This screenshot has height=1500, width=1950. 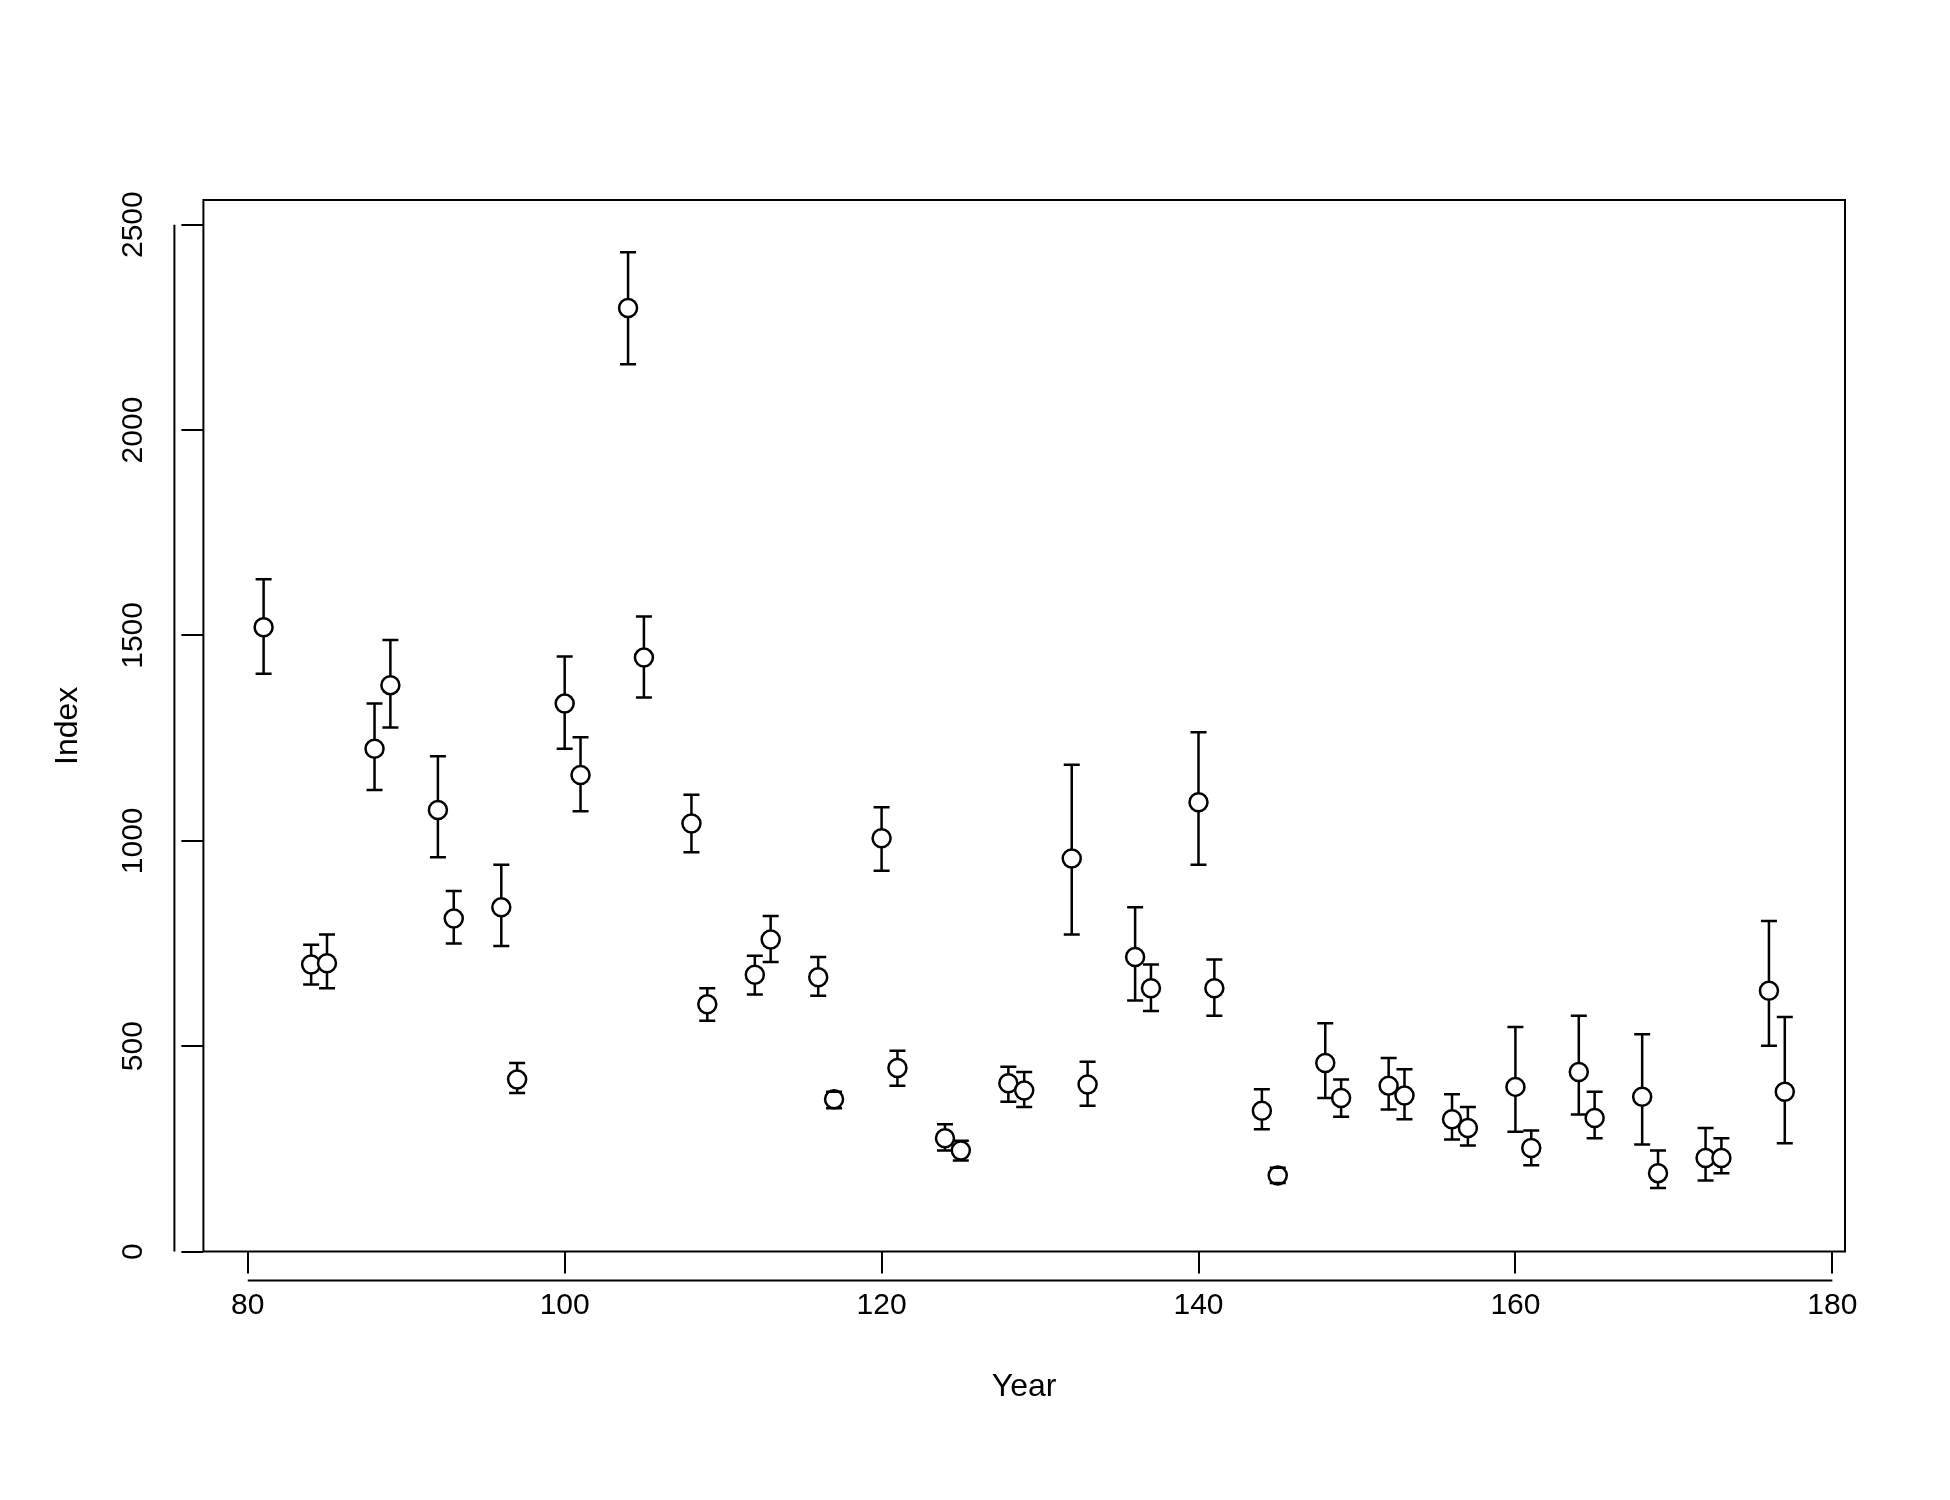 What do you see at coordinates (564, 1303) in the screenshot?
I see `x-tick-label: 100` at bounding box center [564, 1303].